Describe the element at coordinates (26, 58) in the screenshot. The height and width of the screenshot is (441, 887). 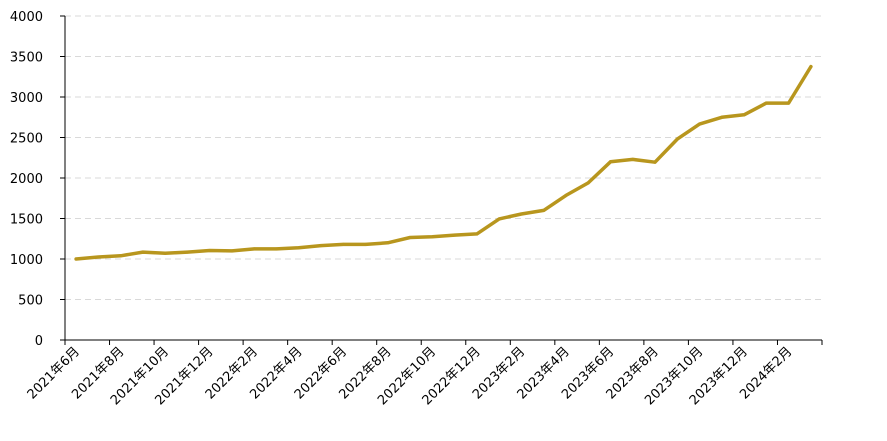
I see `y-tick-label: 3500` at that location.